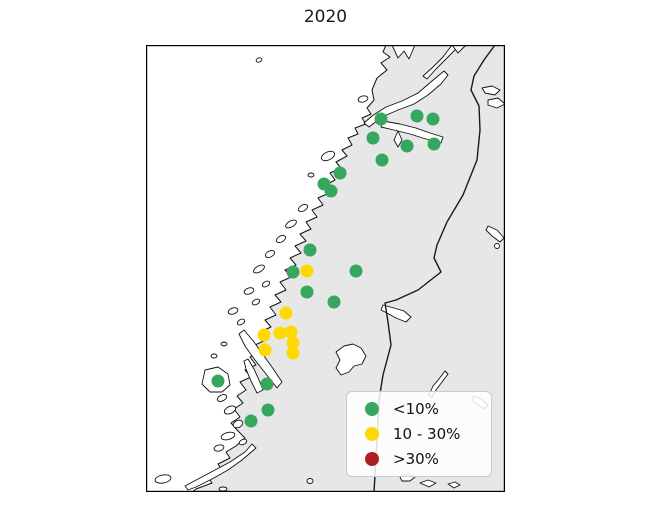  What do you see at coordinates (416, 458) in the screenshot?
I see `legend-label: >30%` at bounding box center [416, 458].